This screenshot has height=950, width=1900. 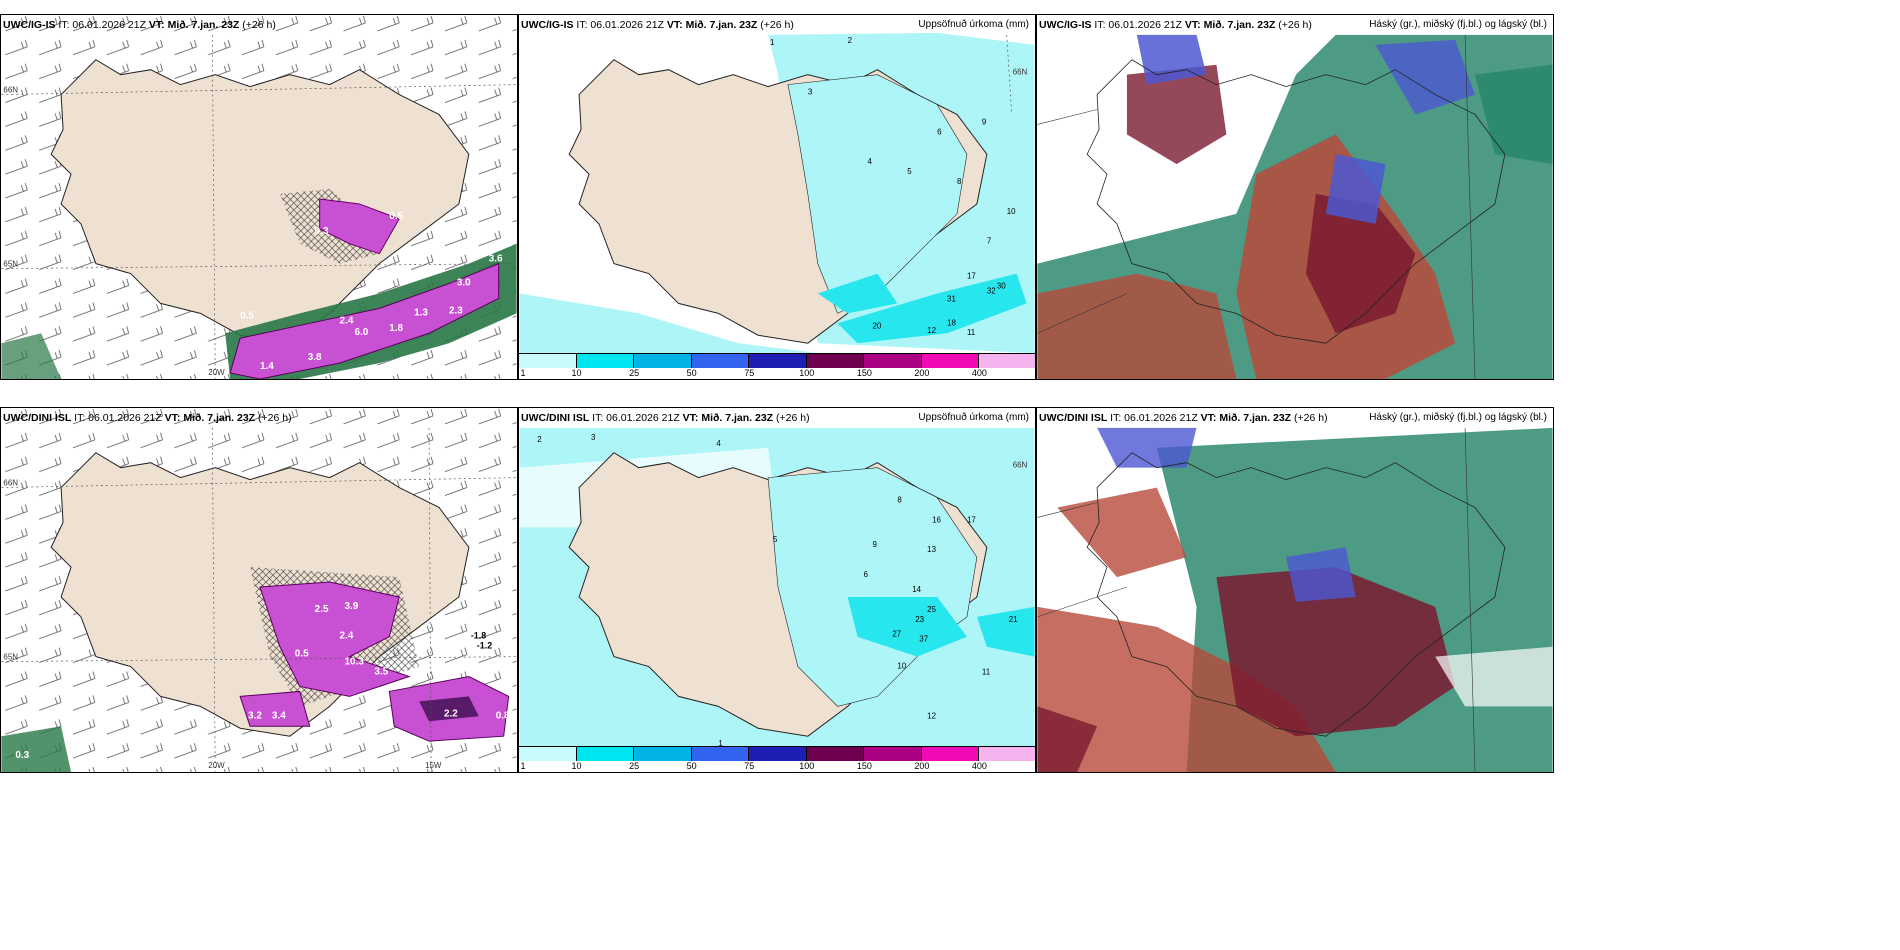 What do you see at coordinates (916, 589) in the screenshot?
I see `map-label: 14` at bounding box center [916, 589].